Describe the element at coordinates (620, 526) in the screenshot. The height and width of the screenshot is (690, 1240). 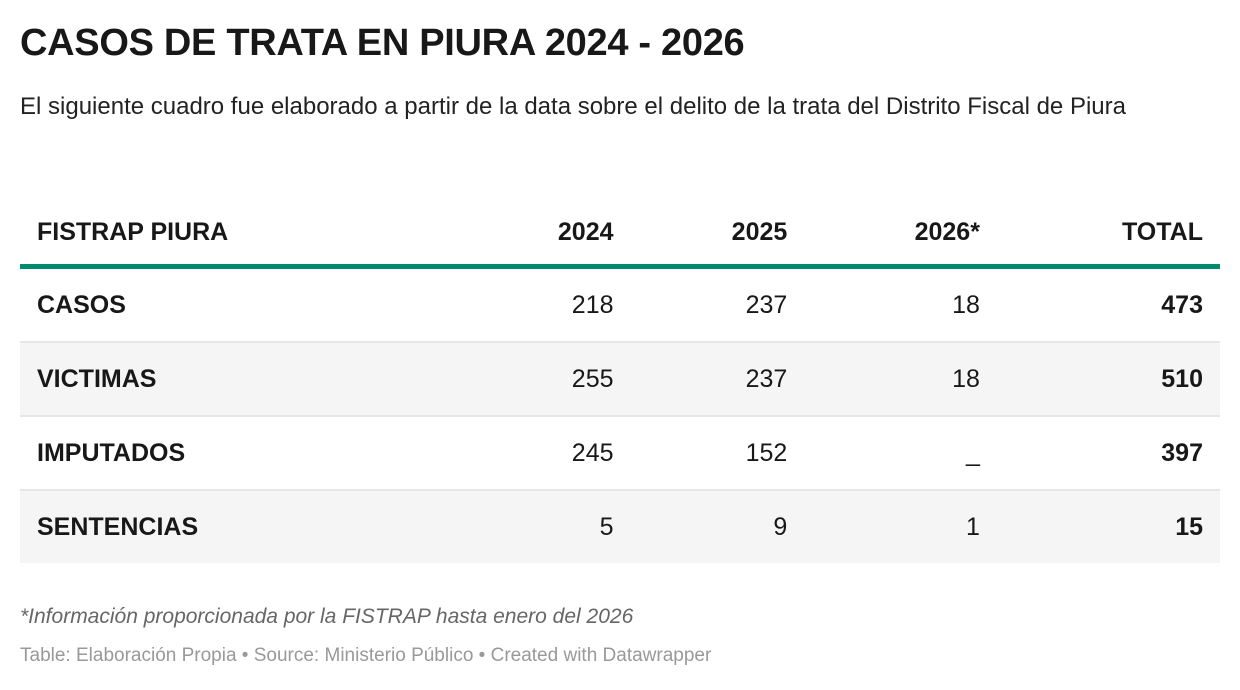
I see `table-row: SENTENCIAS 5 9 1 15` at that location.